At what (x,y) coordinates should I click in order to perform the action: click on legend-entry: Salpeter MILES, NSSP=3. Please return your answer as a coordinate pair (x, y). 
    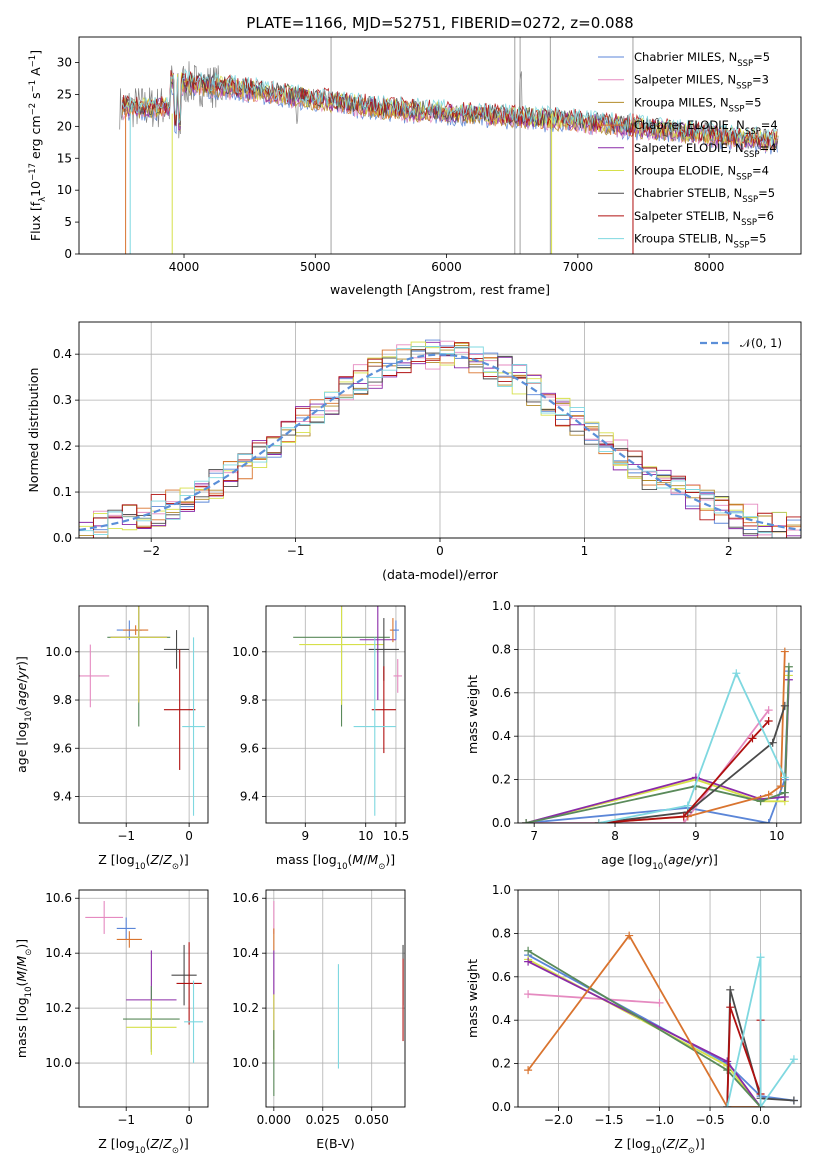
    Looking at the image, I should click on (701, 82).